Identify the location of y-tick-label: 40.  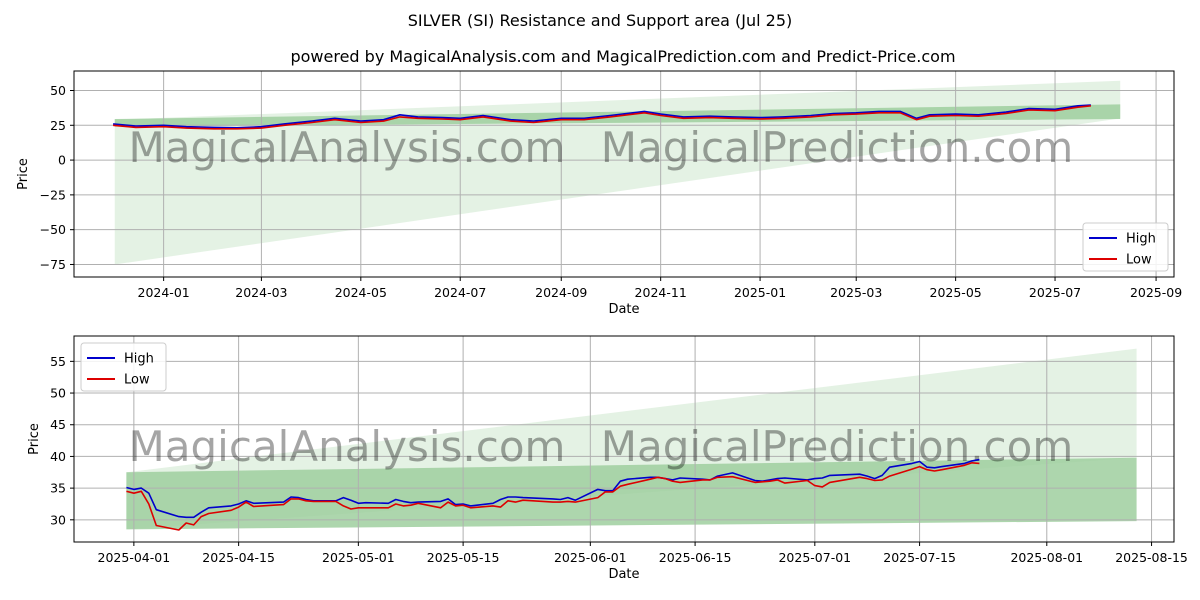
(58, 456).